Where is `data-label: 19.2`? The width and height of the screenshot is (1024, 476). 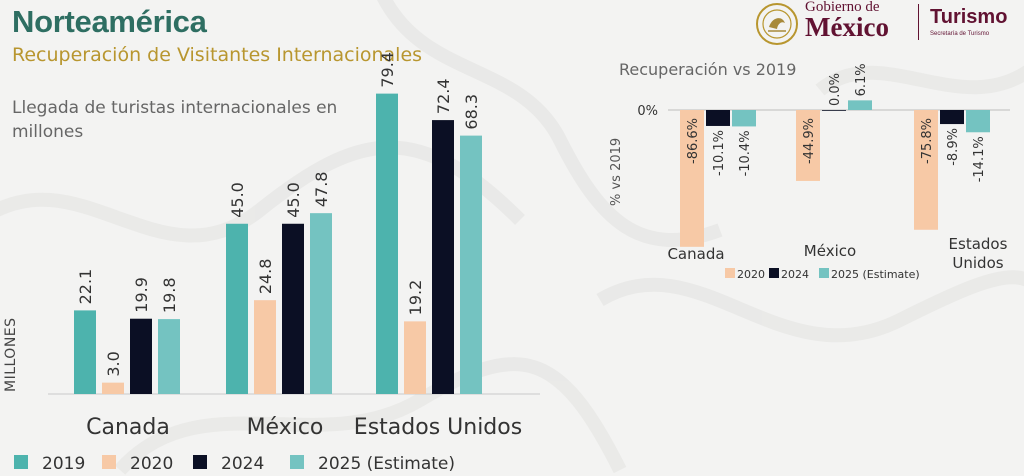
data-label: 19.2 is located at coordinates (415, 298).